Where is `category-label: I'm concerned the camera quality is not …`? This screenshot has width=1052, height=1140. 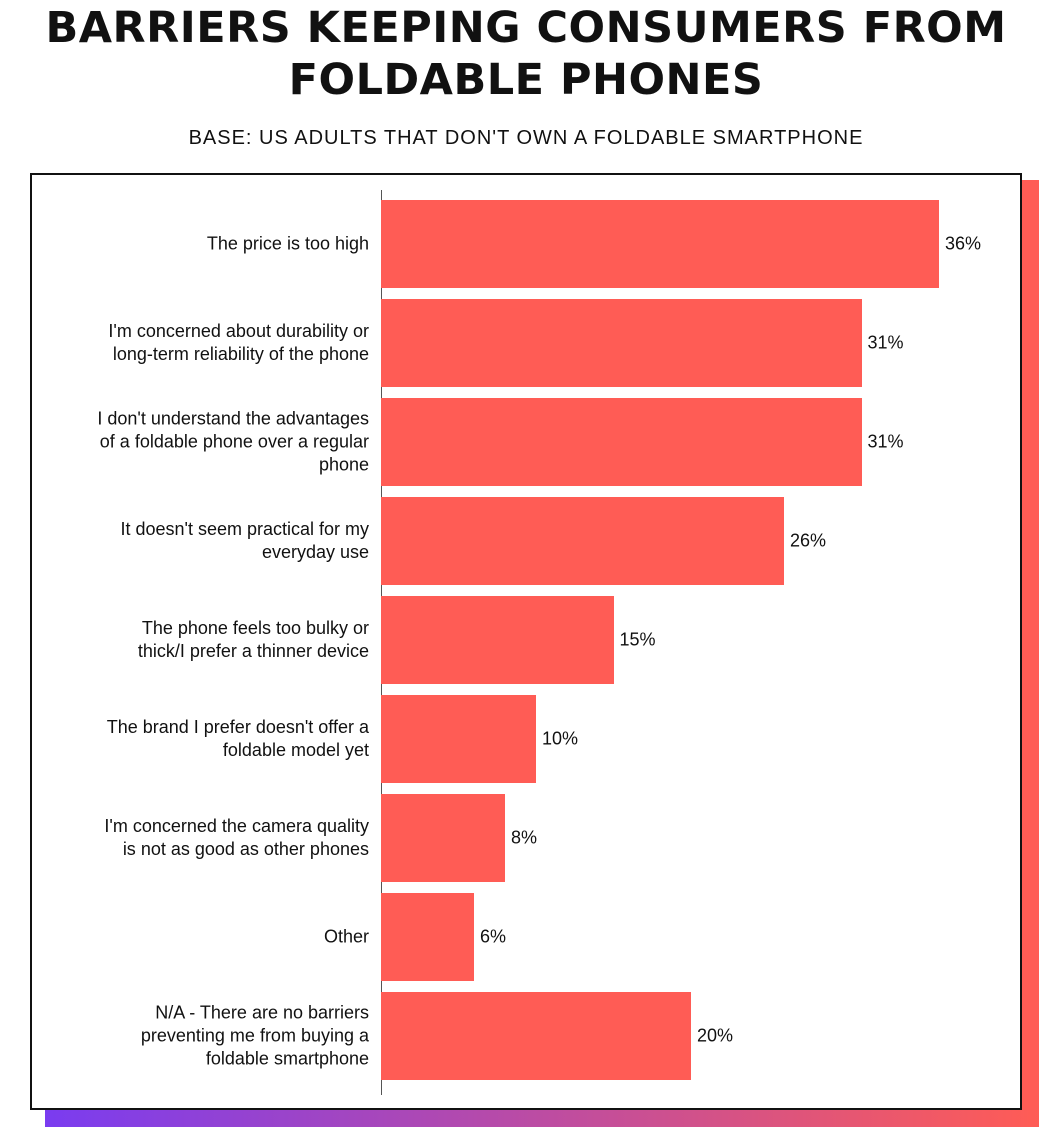 category-label: I'm concerned the camera quality is not … is located at coordinates (236, 837).